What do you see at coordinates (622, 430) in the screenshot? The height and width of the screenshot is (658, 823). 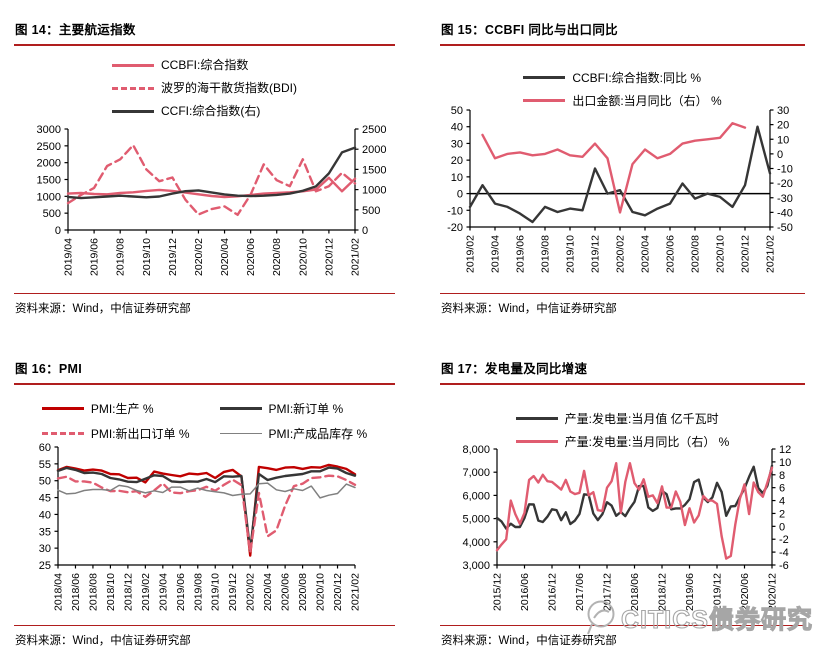 I see `figure-17-legend: 产量:发电量:当月值 亿千瓦时 产量:发电量:当月同比（右） %` at bounding box center [622, 430].